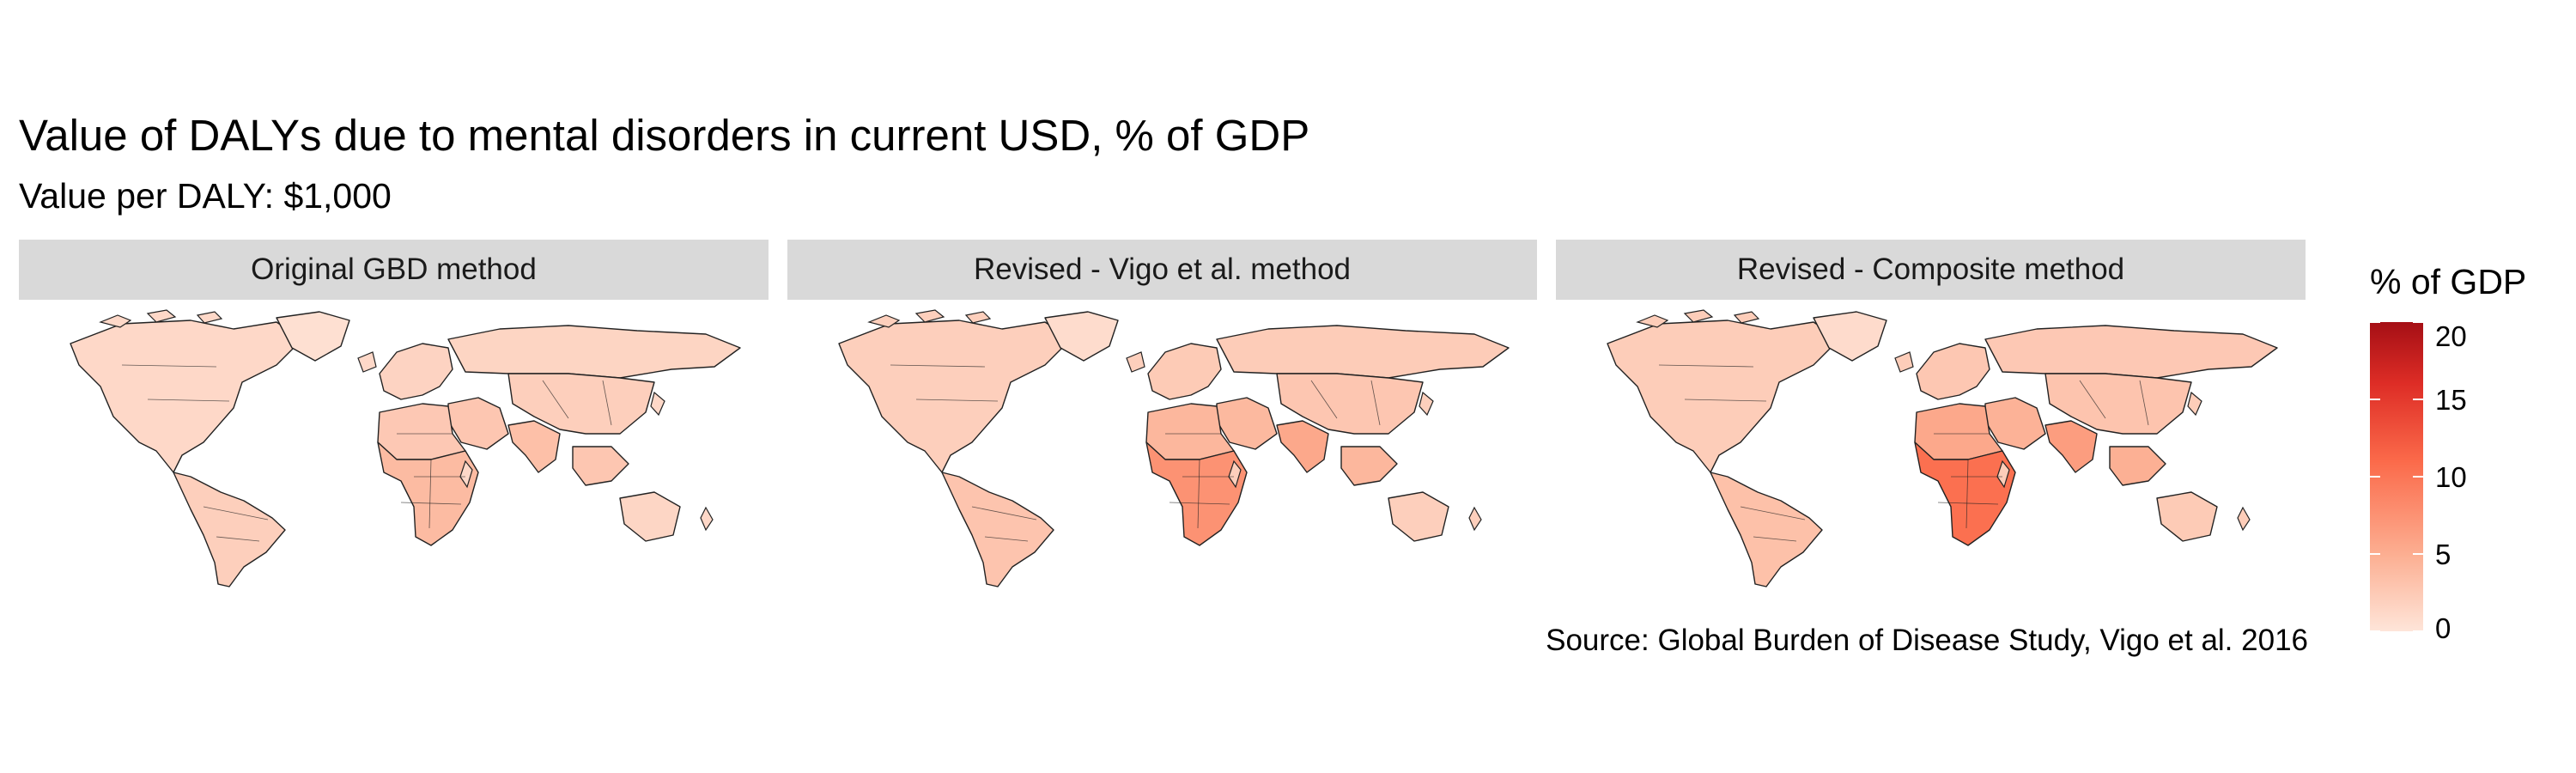  Describe the element at coordinates (2419, 481) in the screenshot. I see `color-scale-legend: 0 5 10 15 20` at that location.